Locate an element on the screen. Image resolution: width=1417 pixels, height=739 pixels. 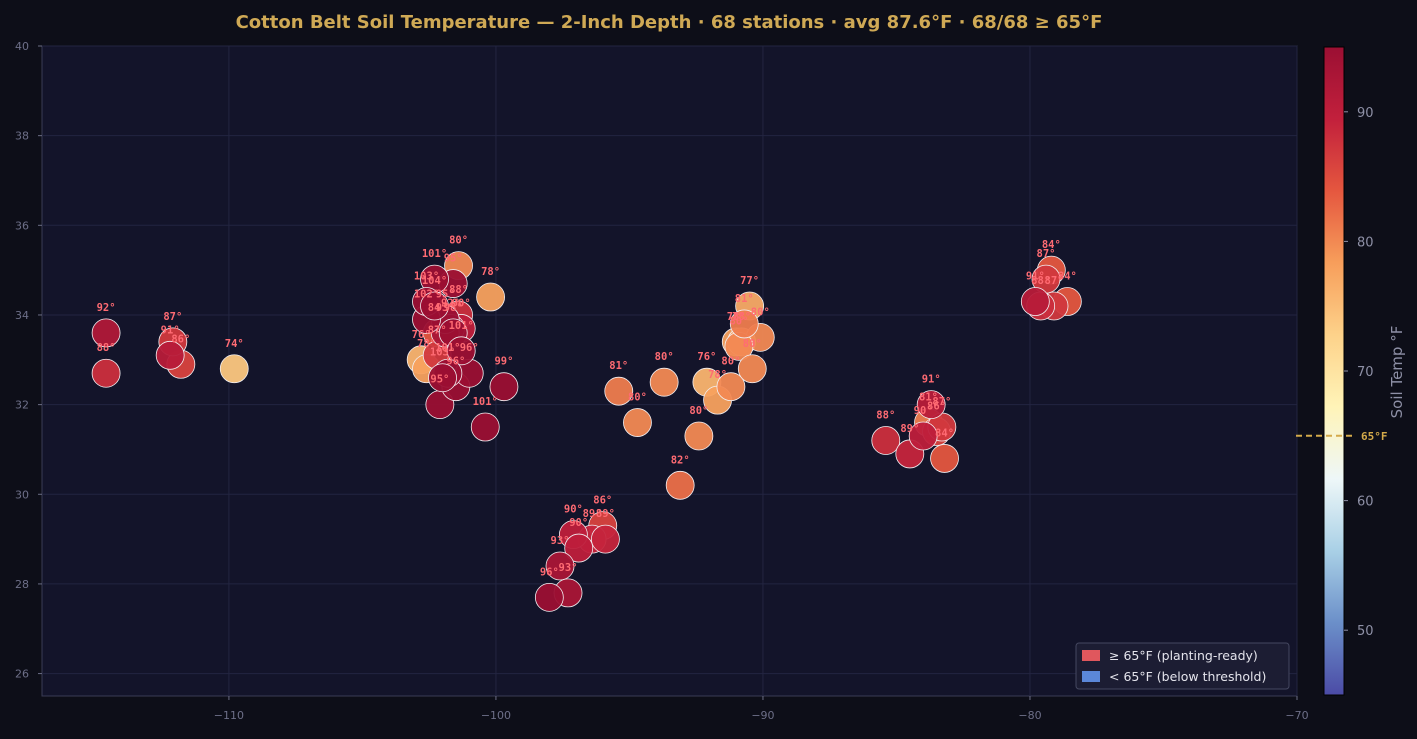
legend-label-below: < 65°F (below threshold) is located at coordinates (1187, 676).